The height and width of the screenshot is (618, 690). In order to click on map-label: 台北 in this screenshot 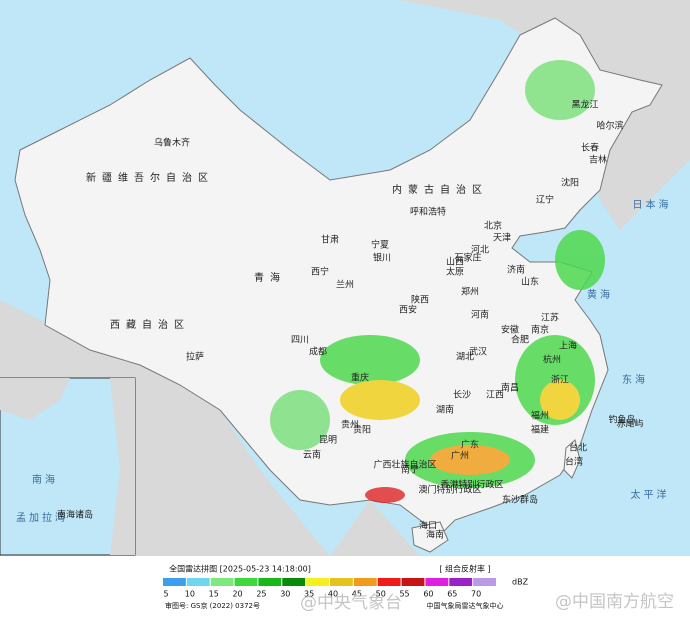, I will do `click(578, 448)`.